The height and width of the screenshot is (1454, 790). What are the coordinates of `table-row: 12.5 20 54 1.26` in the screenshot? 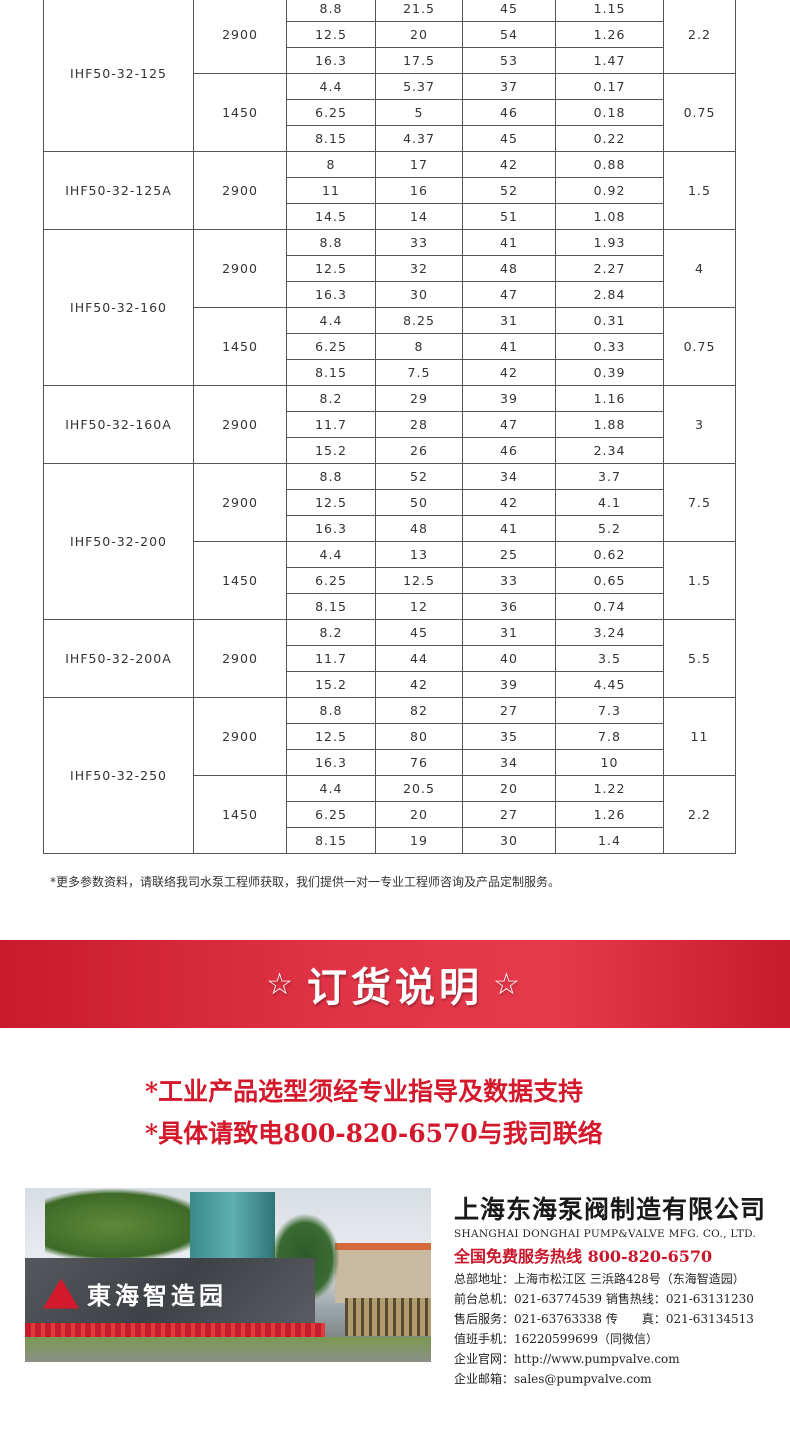 It's located at (390, 34).